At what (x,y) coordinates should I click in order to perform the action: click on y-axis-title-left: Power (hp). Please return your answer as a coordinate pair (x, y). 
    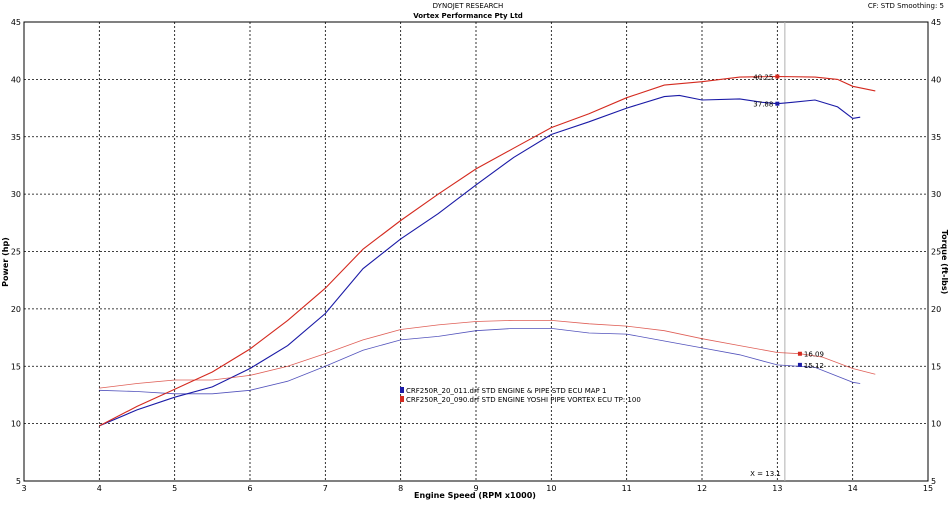
    Looking at the image, I should click on (5, 262).